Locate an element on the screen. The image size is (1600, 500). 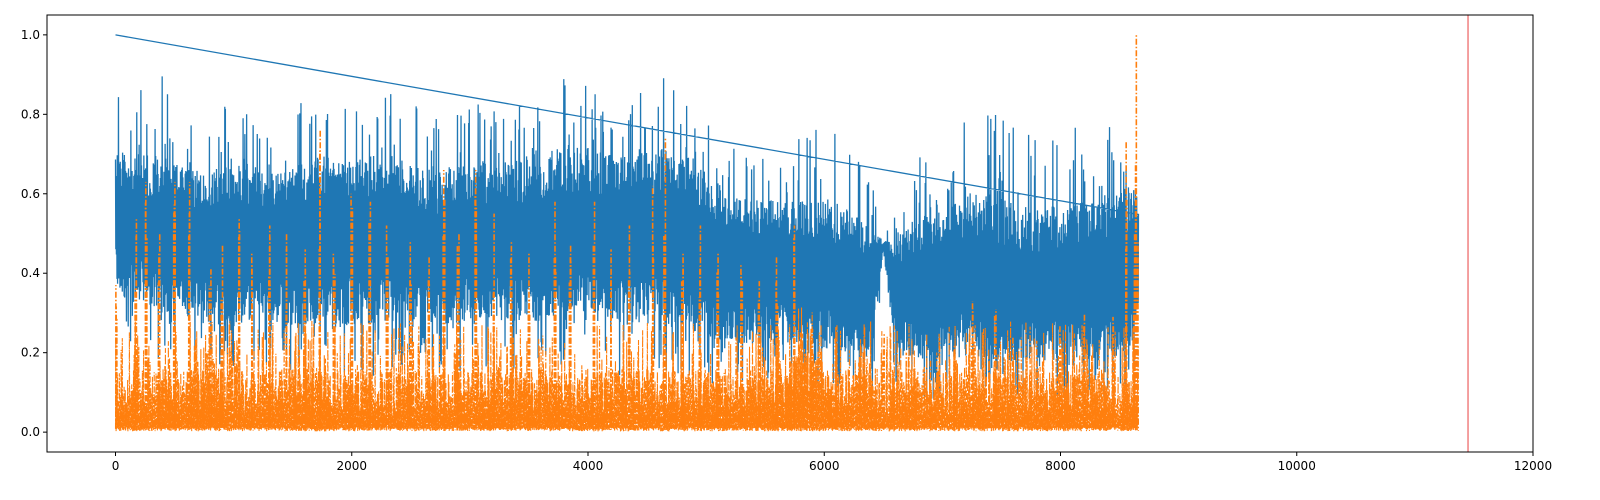
y-tick-label: 0.8 is located at coordinates (30, 114).